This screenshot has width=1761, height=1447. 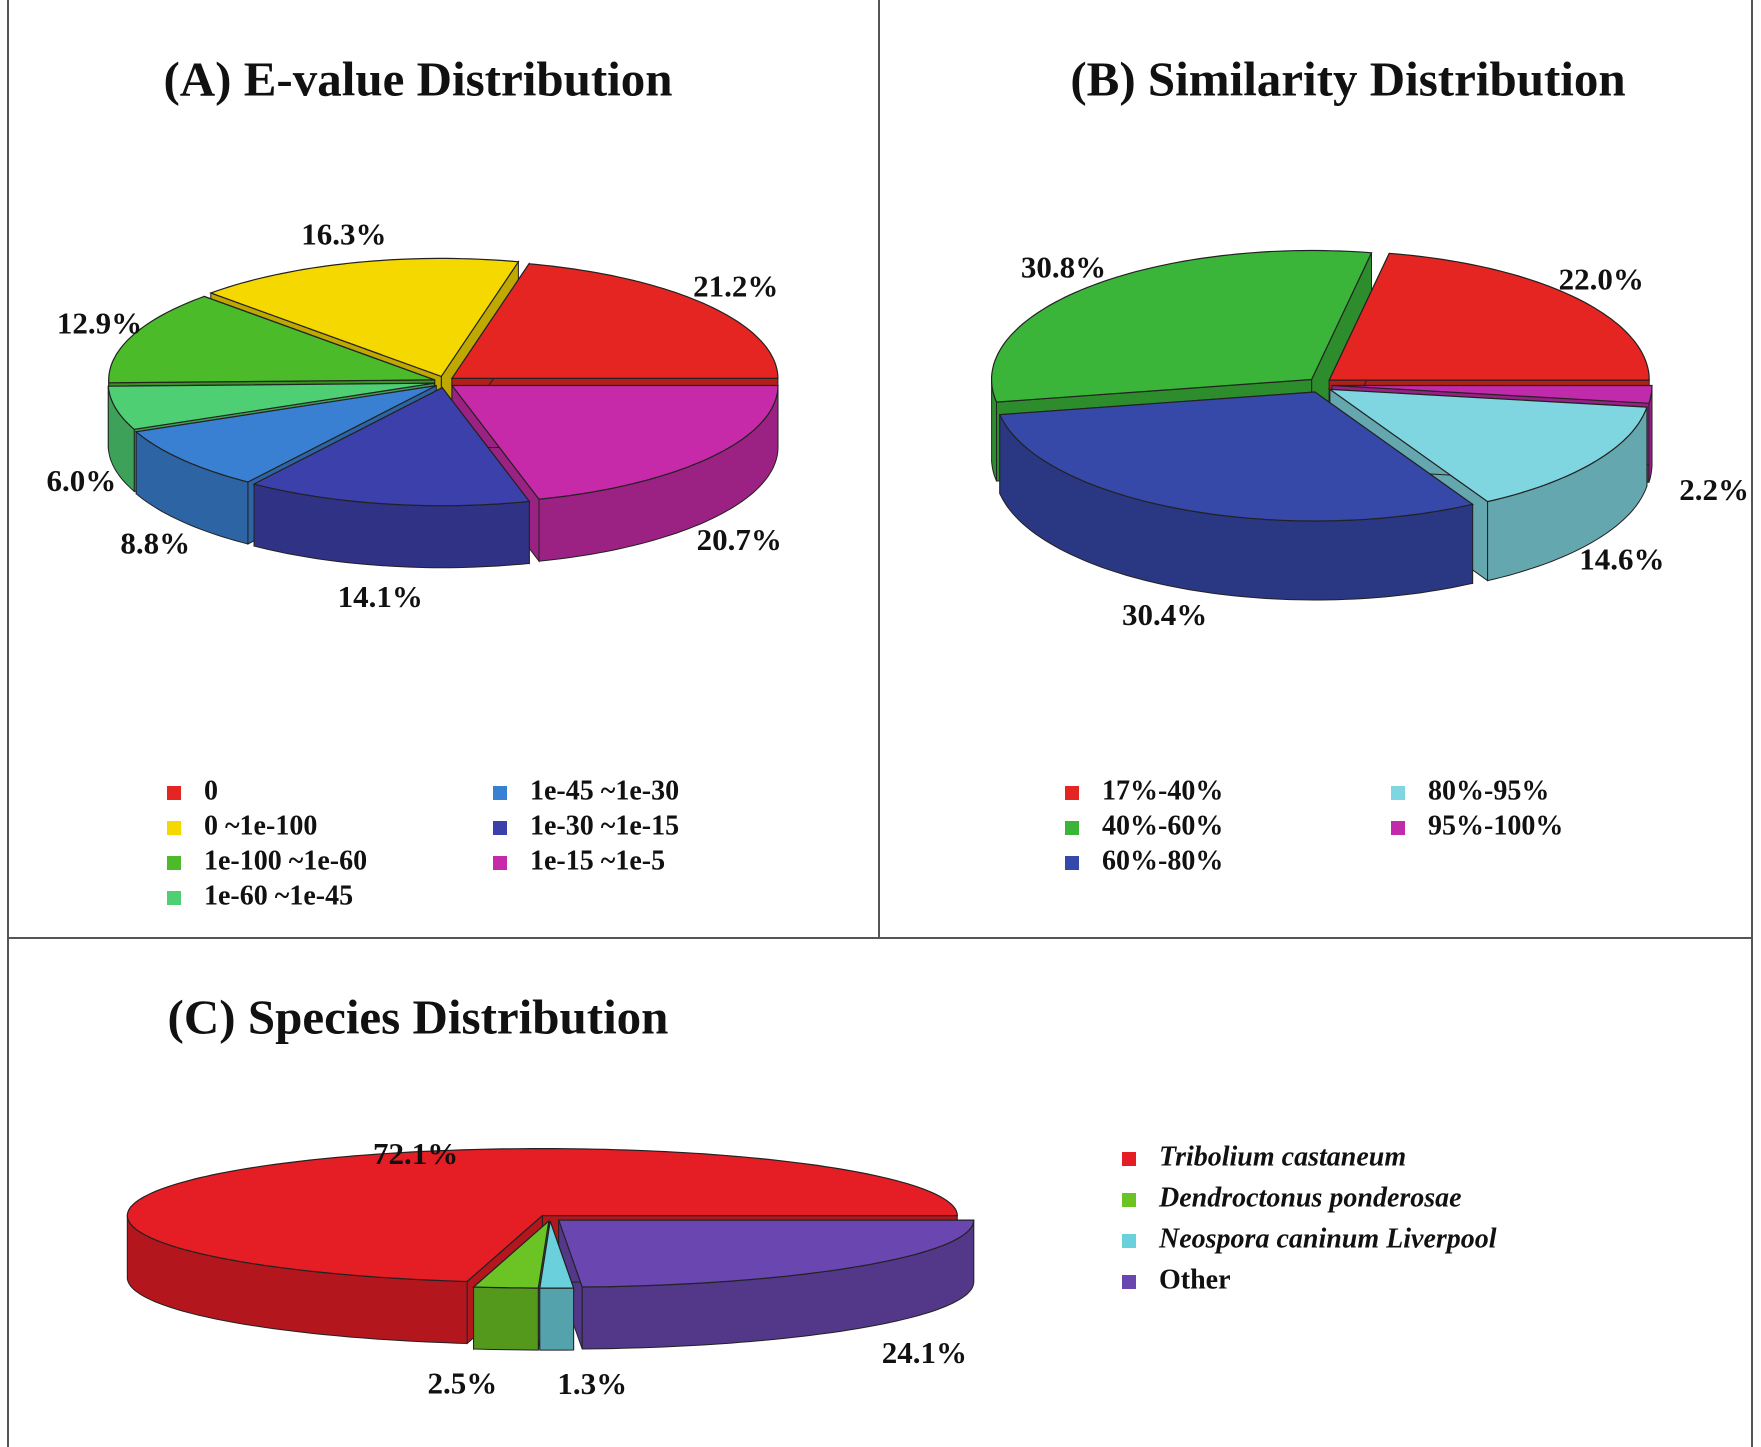 I want to click on legend-label: 0, so click(x=211, y=790).